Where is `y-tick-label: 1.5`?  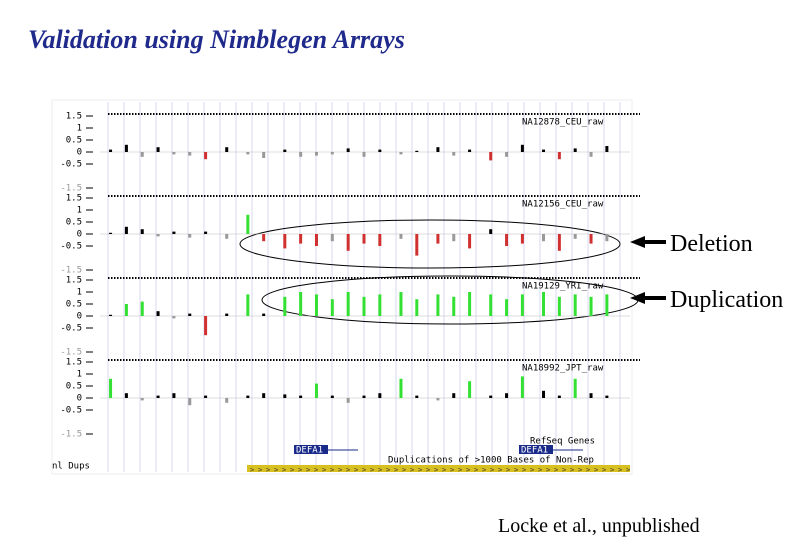
y-tick-label: 1.5 is located at coordinates (74, 117).